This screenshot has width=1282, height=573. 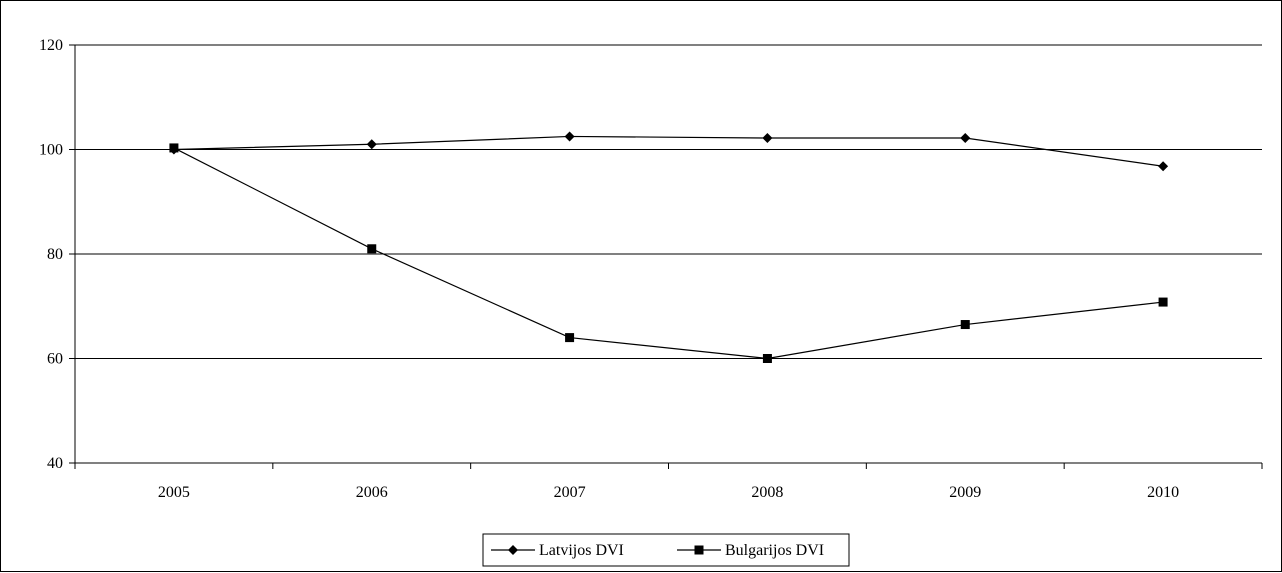 What do you see at coordinates (1163, 492) in the screenshot?
I see `x-tick-label-2010: 2010` at bounding box center [1163, 492].